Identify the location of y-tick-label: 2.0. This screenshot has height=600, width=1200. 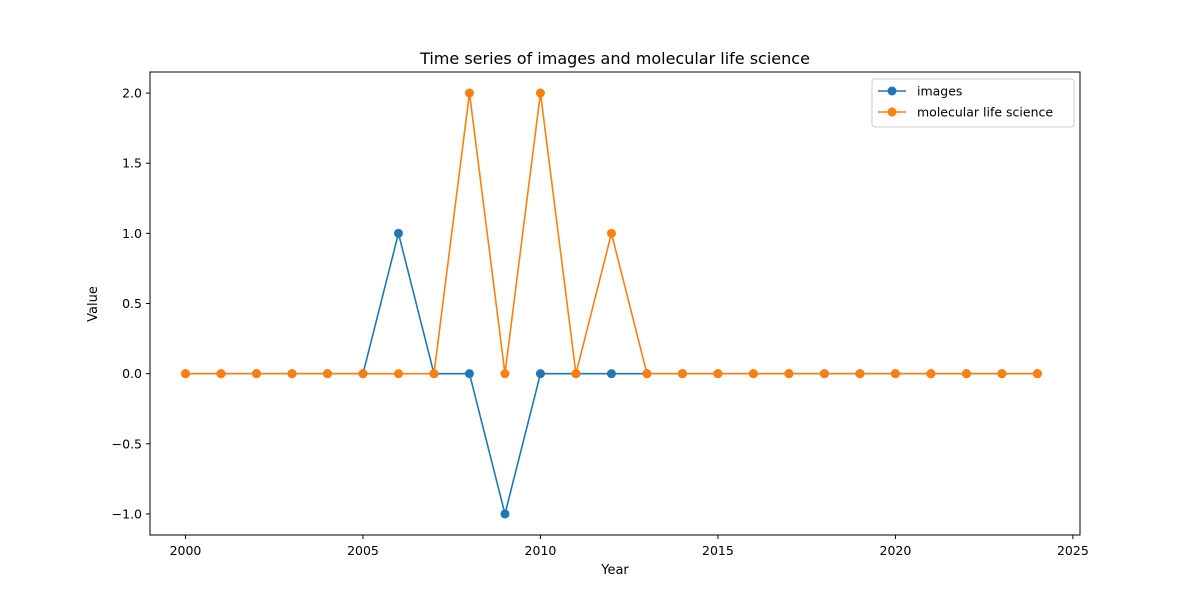
(132, 93).